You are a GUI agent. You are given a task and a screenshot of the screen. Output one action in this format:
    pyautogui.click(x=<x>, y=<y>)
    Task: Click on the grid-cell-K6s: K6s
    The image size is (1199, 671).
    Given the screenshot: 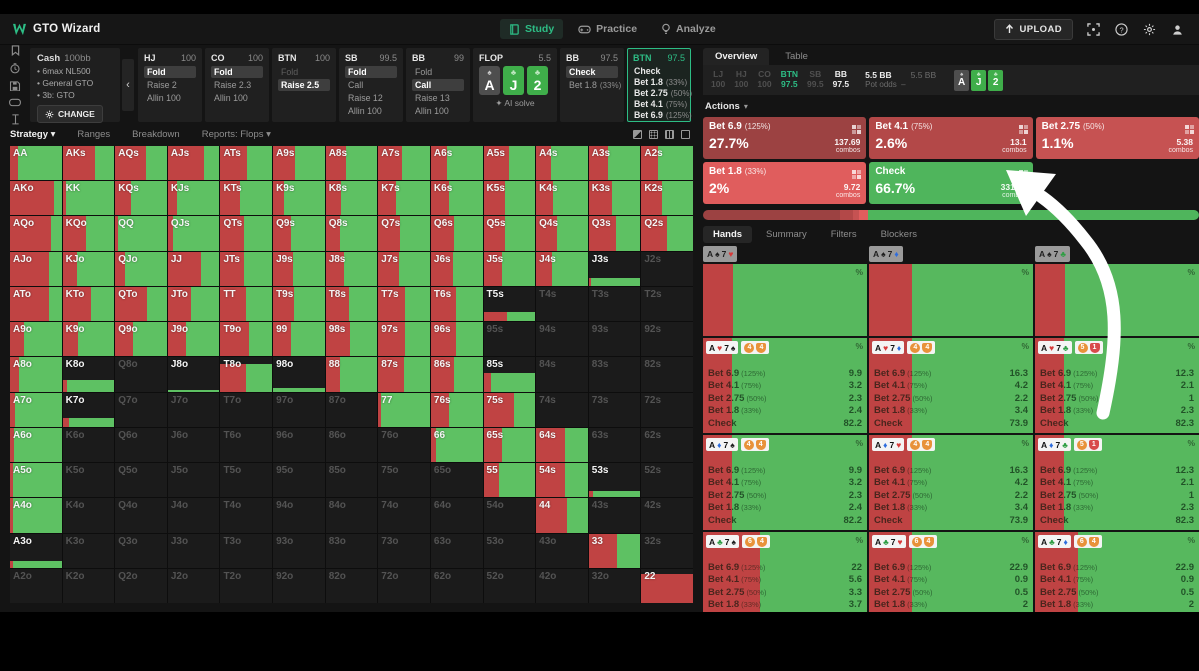 What is the action you would take?
    pyautogui.click(x=456, y=198)
    